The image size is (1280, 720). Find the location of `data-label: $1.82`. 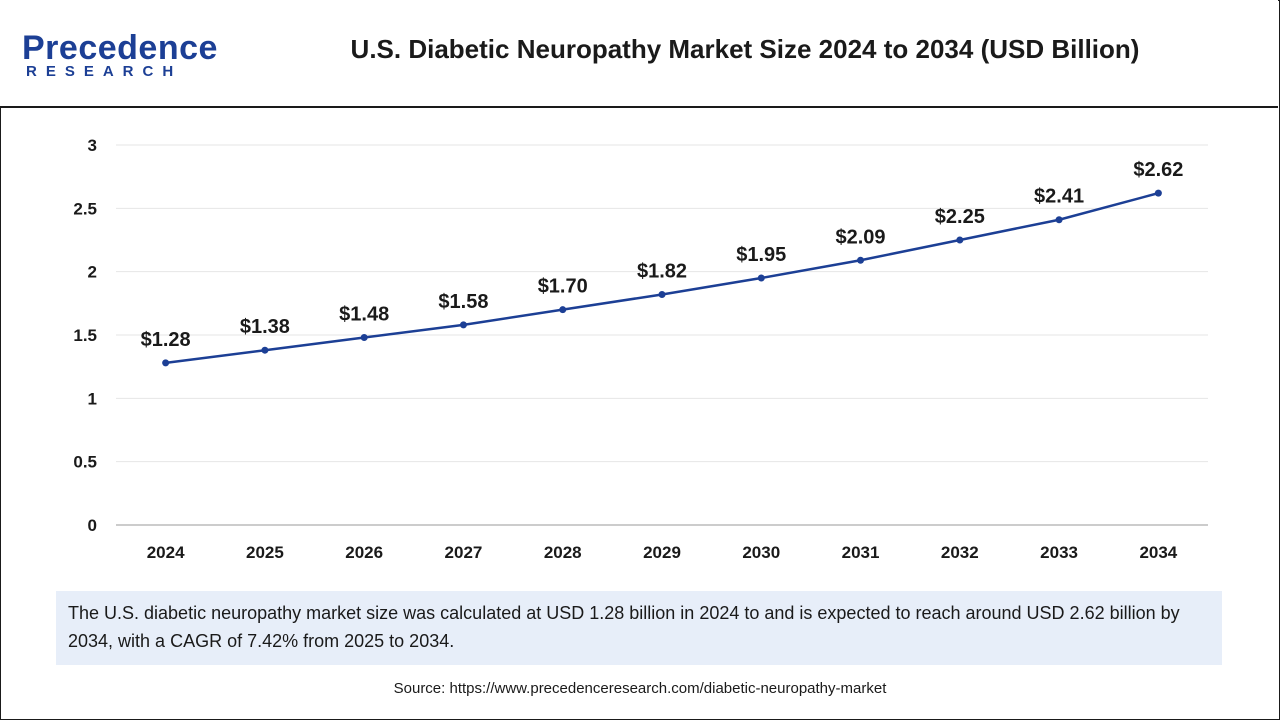

data-label: $1.82 is located at coordinates (662, 271).